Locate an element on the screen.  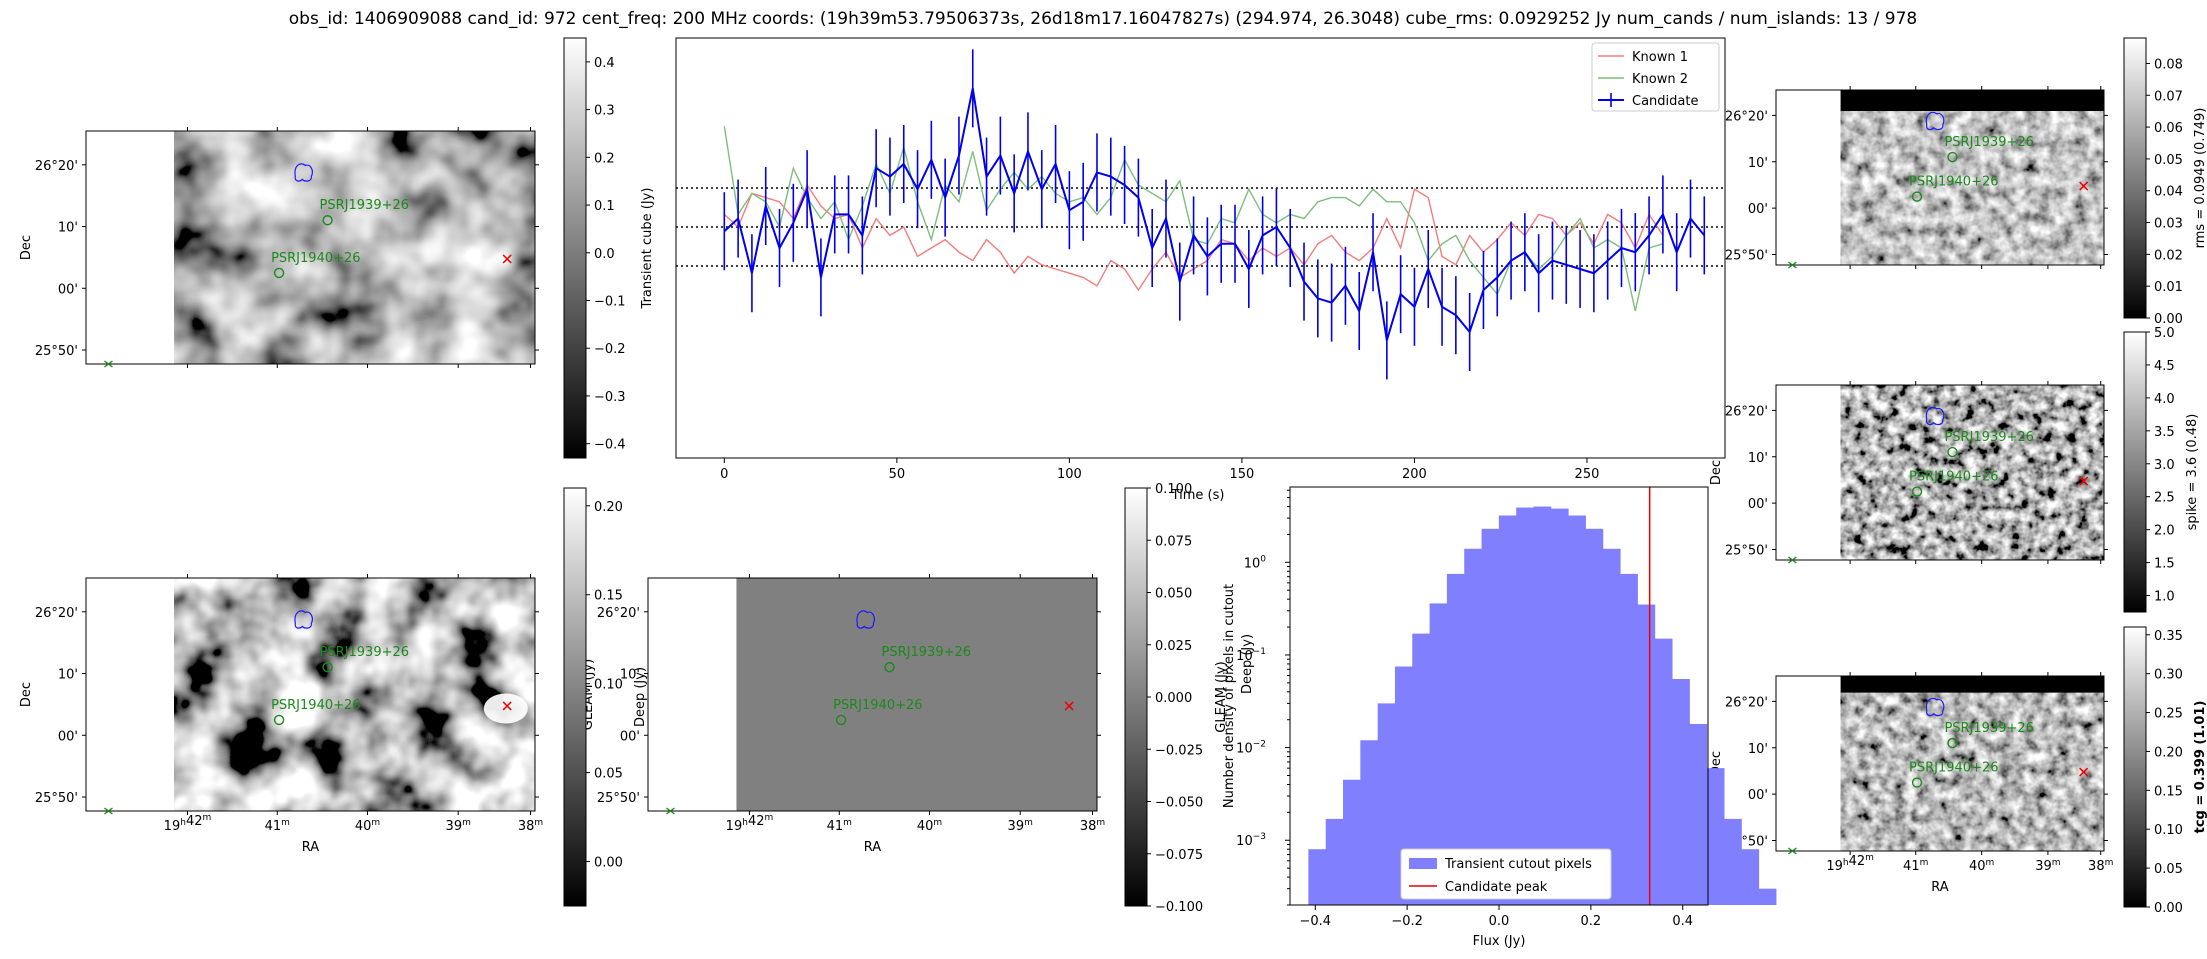
y-tick-label: 10−3 is located at coordinates (1251, 840).